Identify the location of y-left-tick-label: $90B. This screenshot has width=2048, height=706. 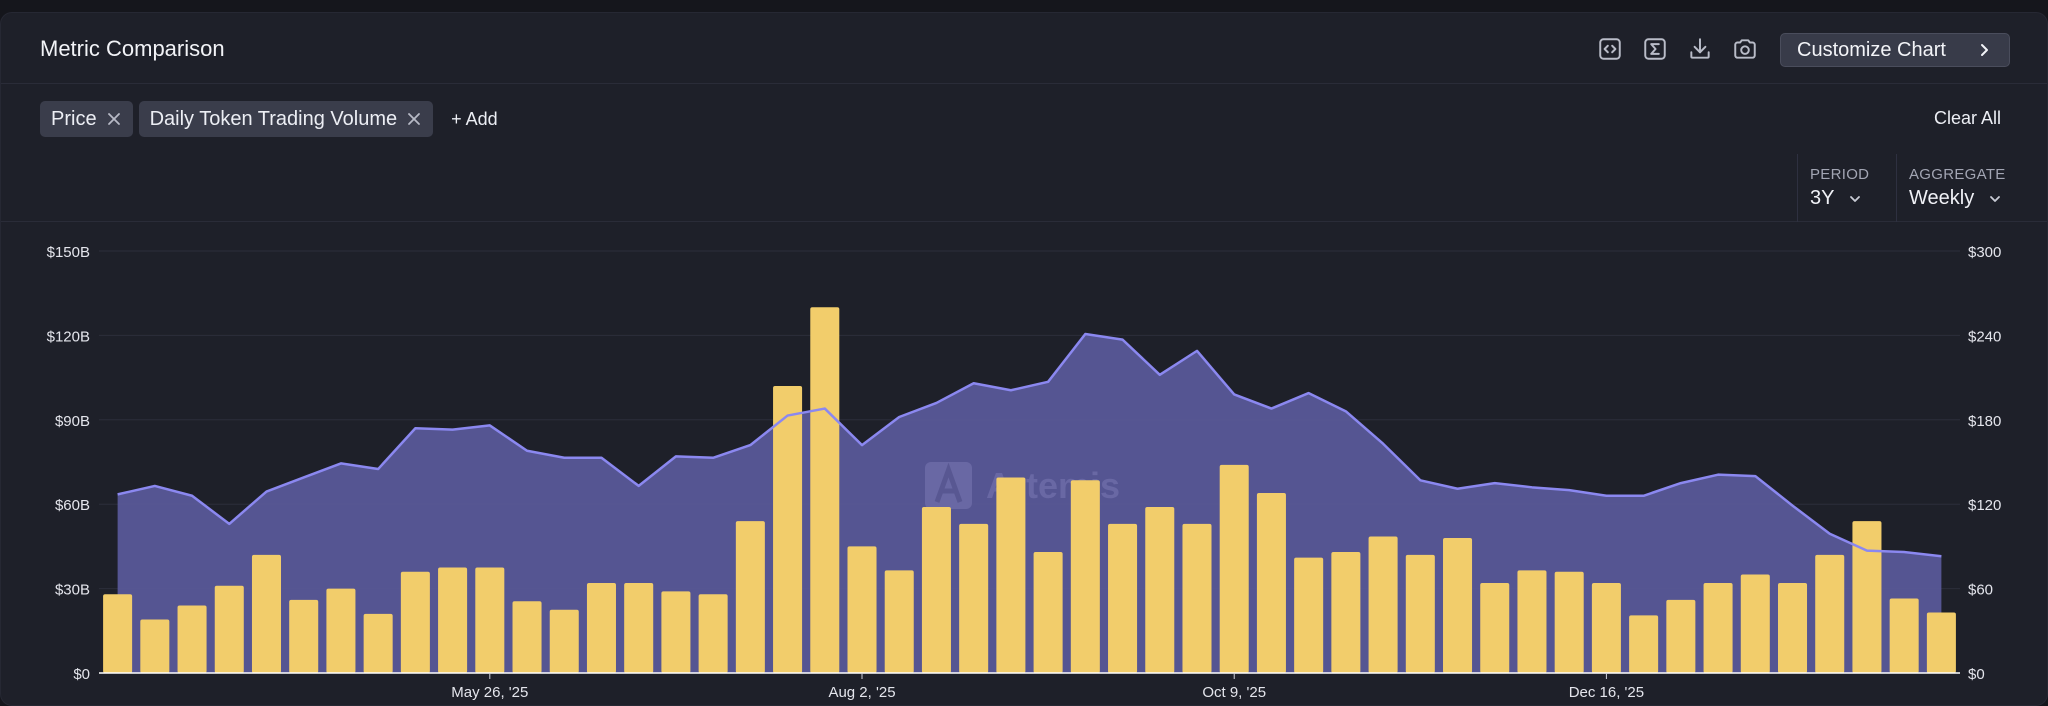
(72, 421).